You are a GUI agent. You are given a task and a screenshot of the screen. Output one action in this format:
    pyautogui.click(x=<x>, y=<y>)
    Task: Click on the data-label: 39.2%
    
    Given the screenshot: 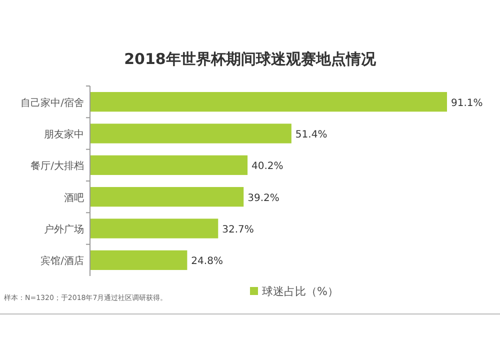 What is the action you would take?
    pyautogui.click(x=264, y=198)
    